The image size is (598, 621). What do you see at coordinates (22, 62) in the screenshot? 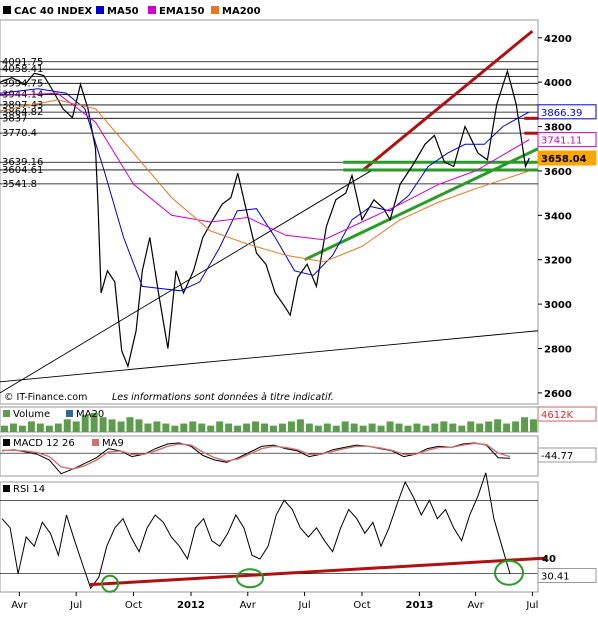
I see `horizontal-level-label: 4091.75` at bounding box center [22, 62].